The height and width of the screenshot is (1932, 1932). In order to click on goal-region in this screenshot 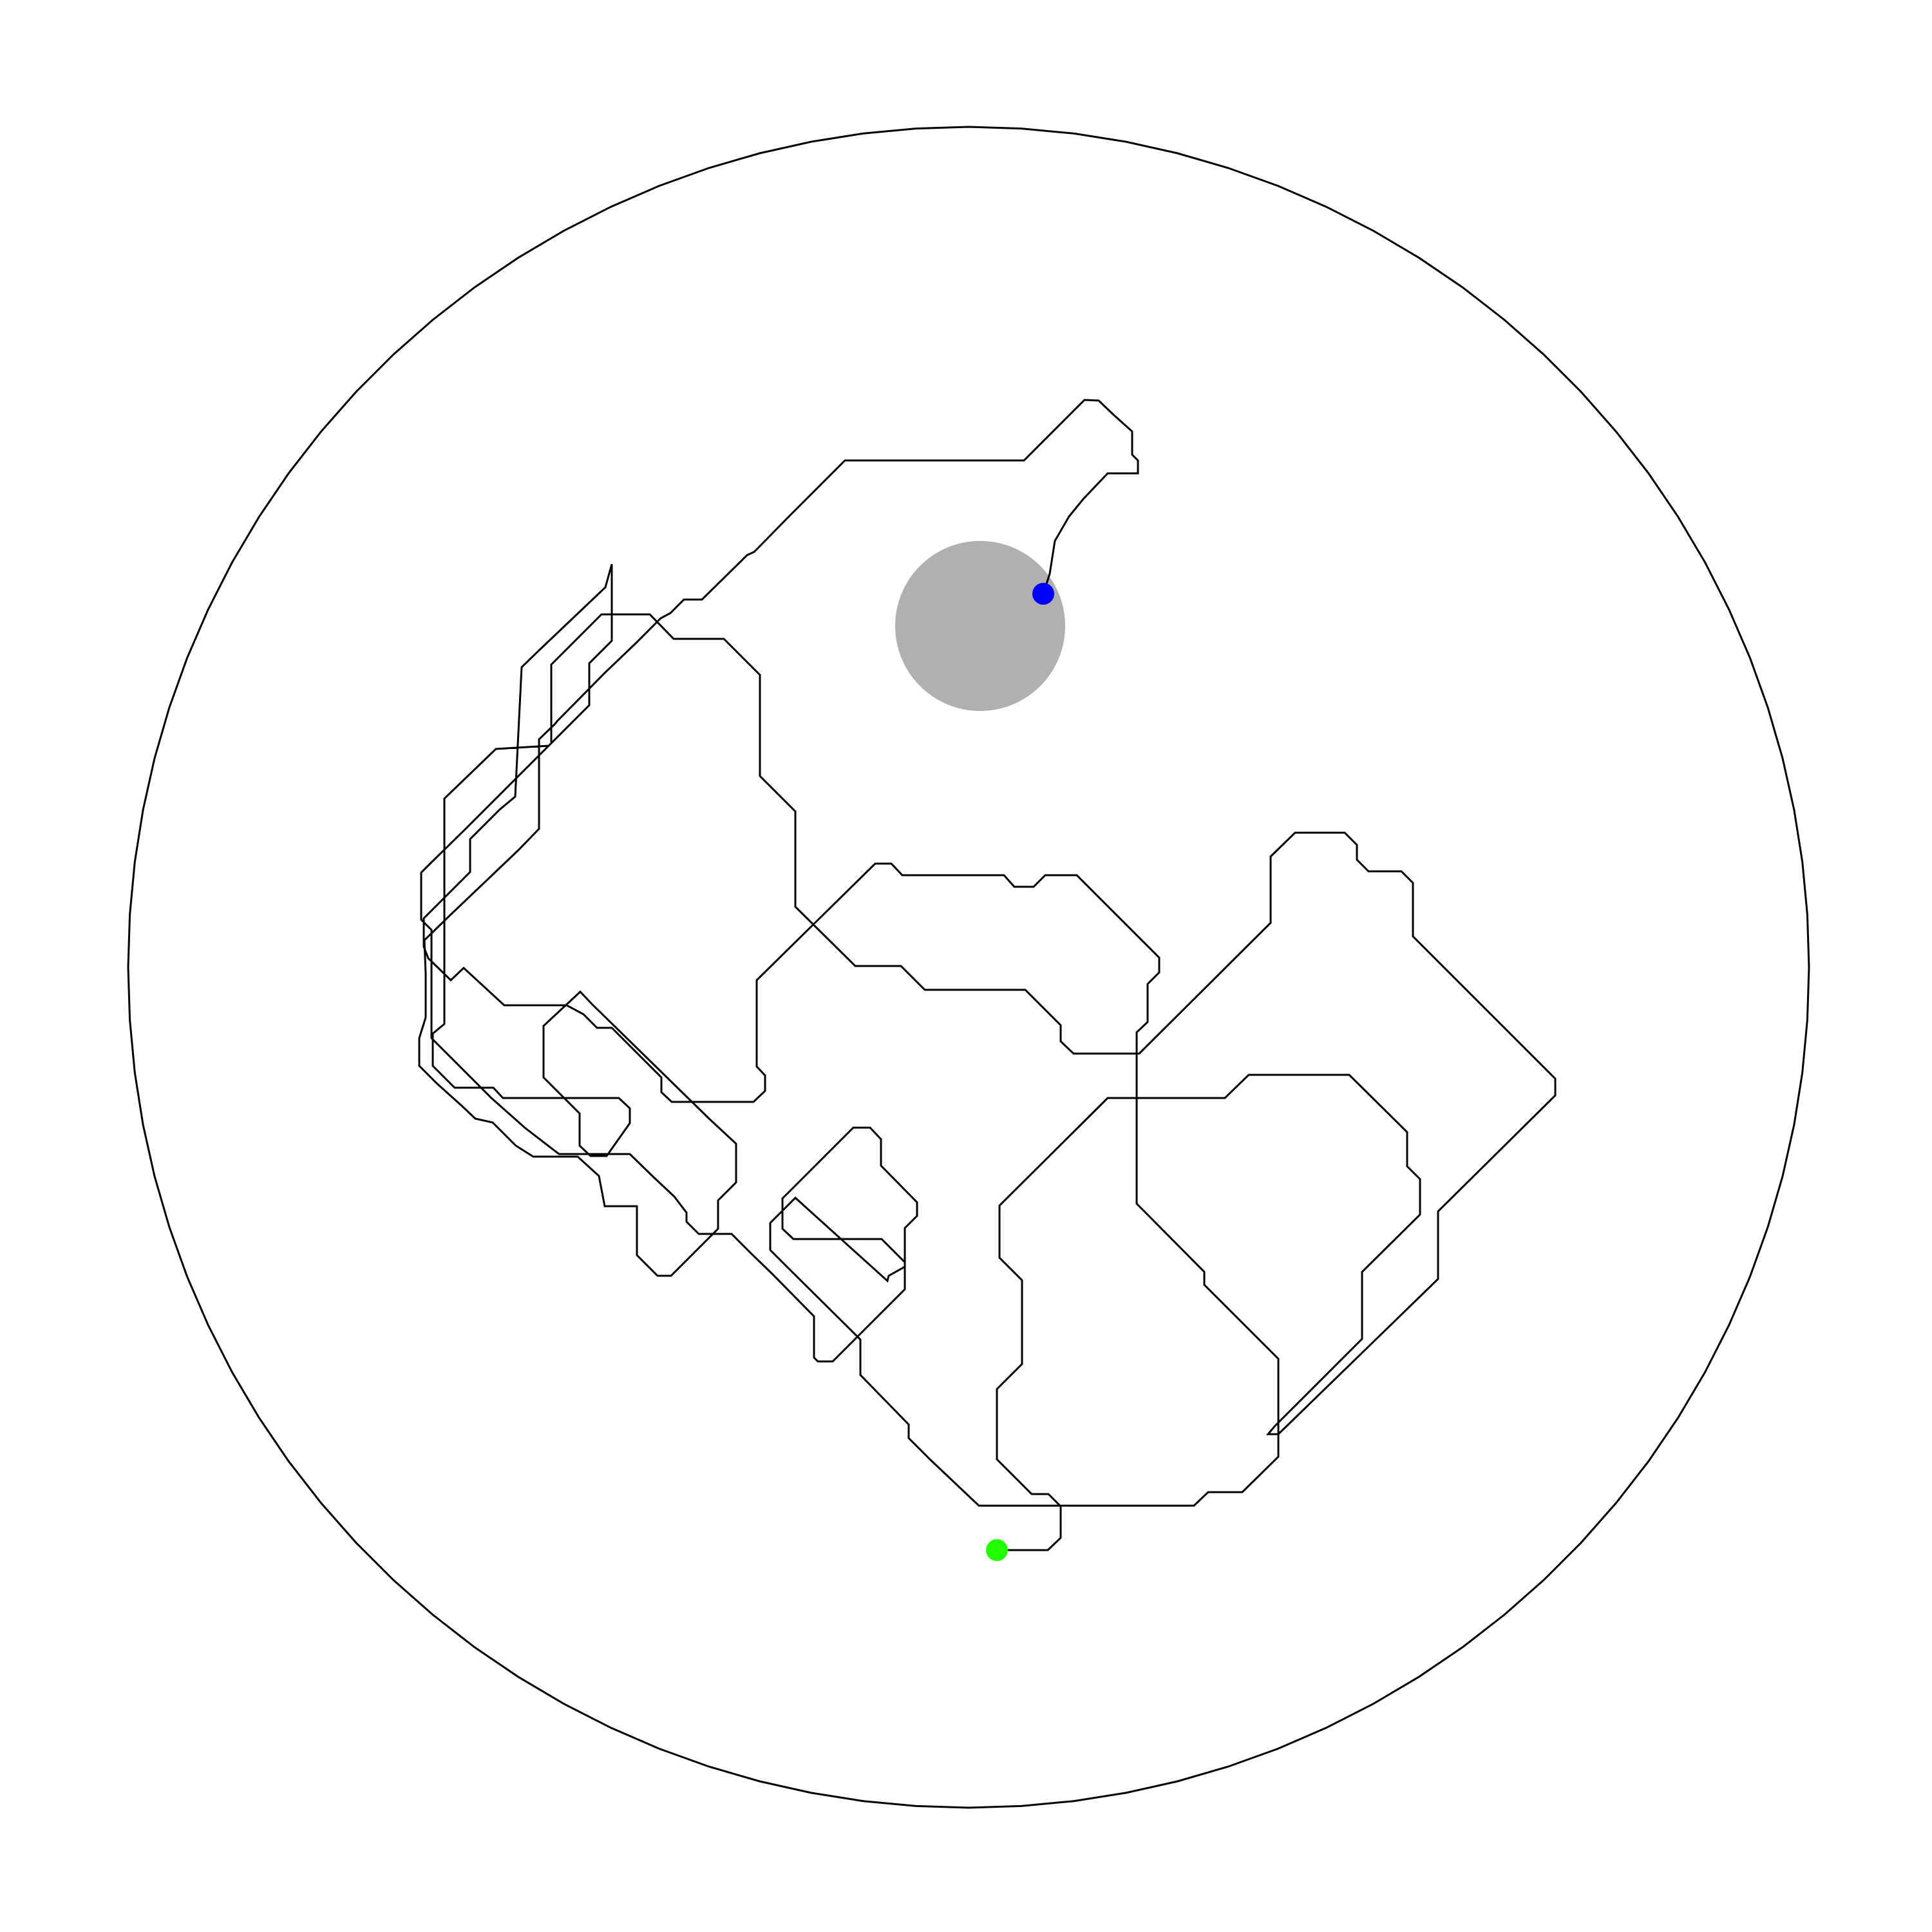, I will do `click(980, 626)`.